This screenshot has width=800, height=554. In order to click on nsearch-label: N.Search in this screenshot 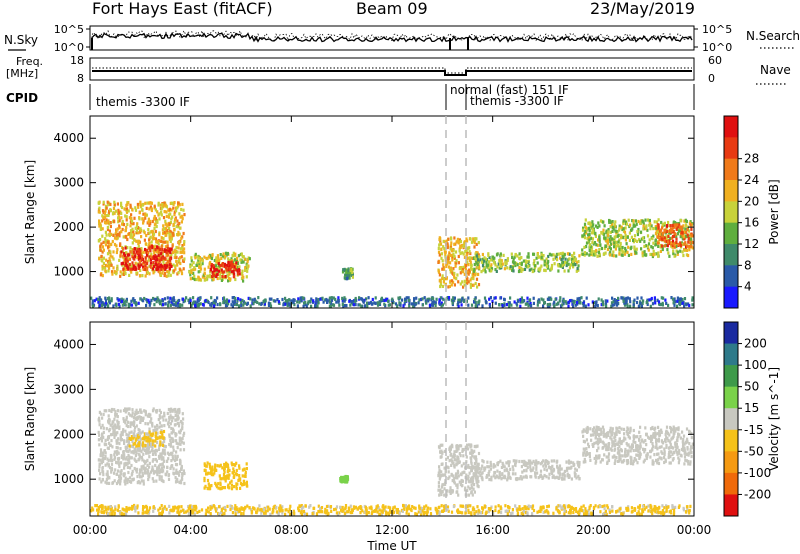, I will do `click(773, 36)`.